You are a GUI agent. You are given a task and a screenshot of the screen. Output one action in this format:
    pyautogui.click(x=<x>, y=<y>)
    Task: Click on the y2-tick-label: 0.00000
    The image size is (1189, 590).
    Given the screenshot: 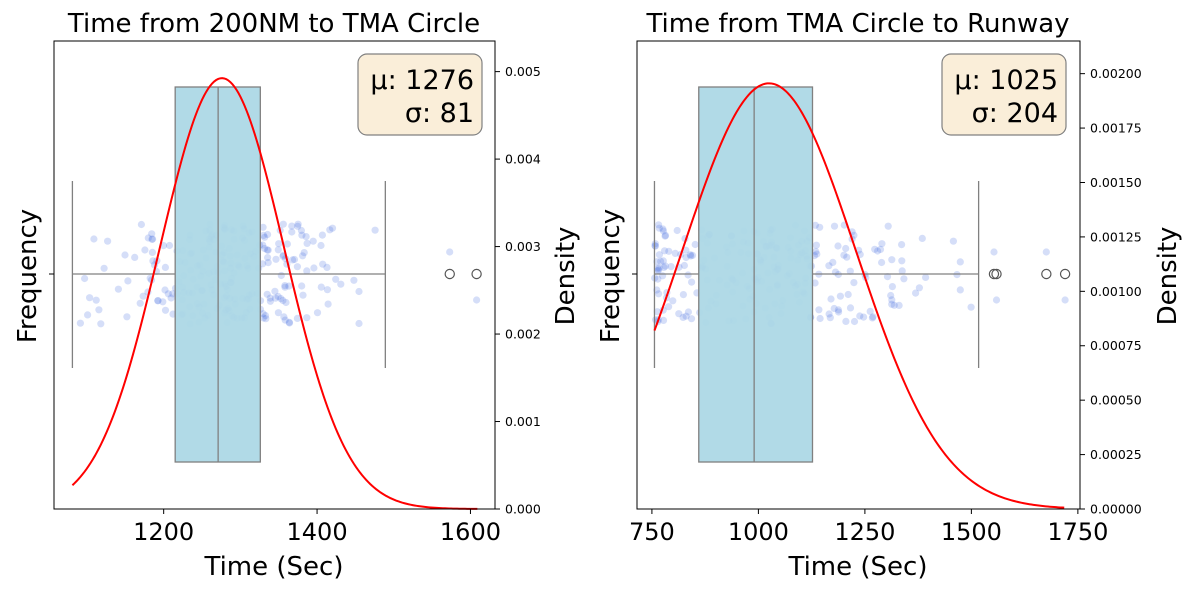 What is the action you would take?
    pyautogui.click(x=1116, y=509)
    